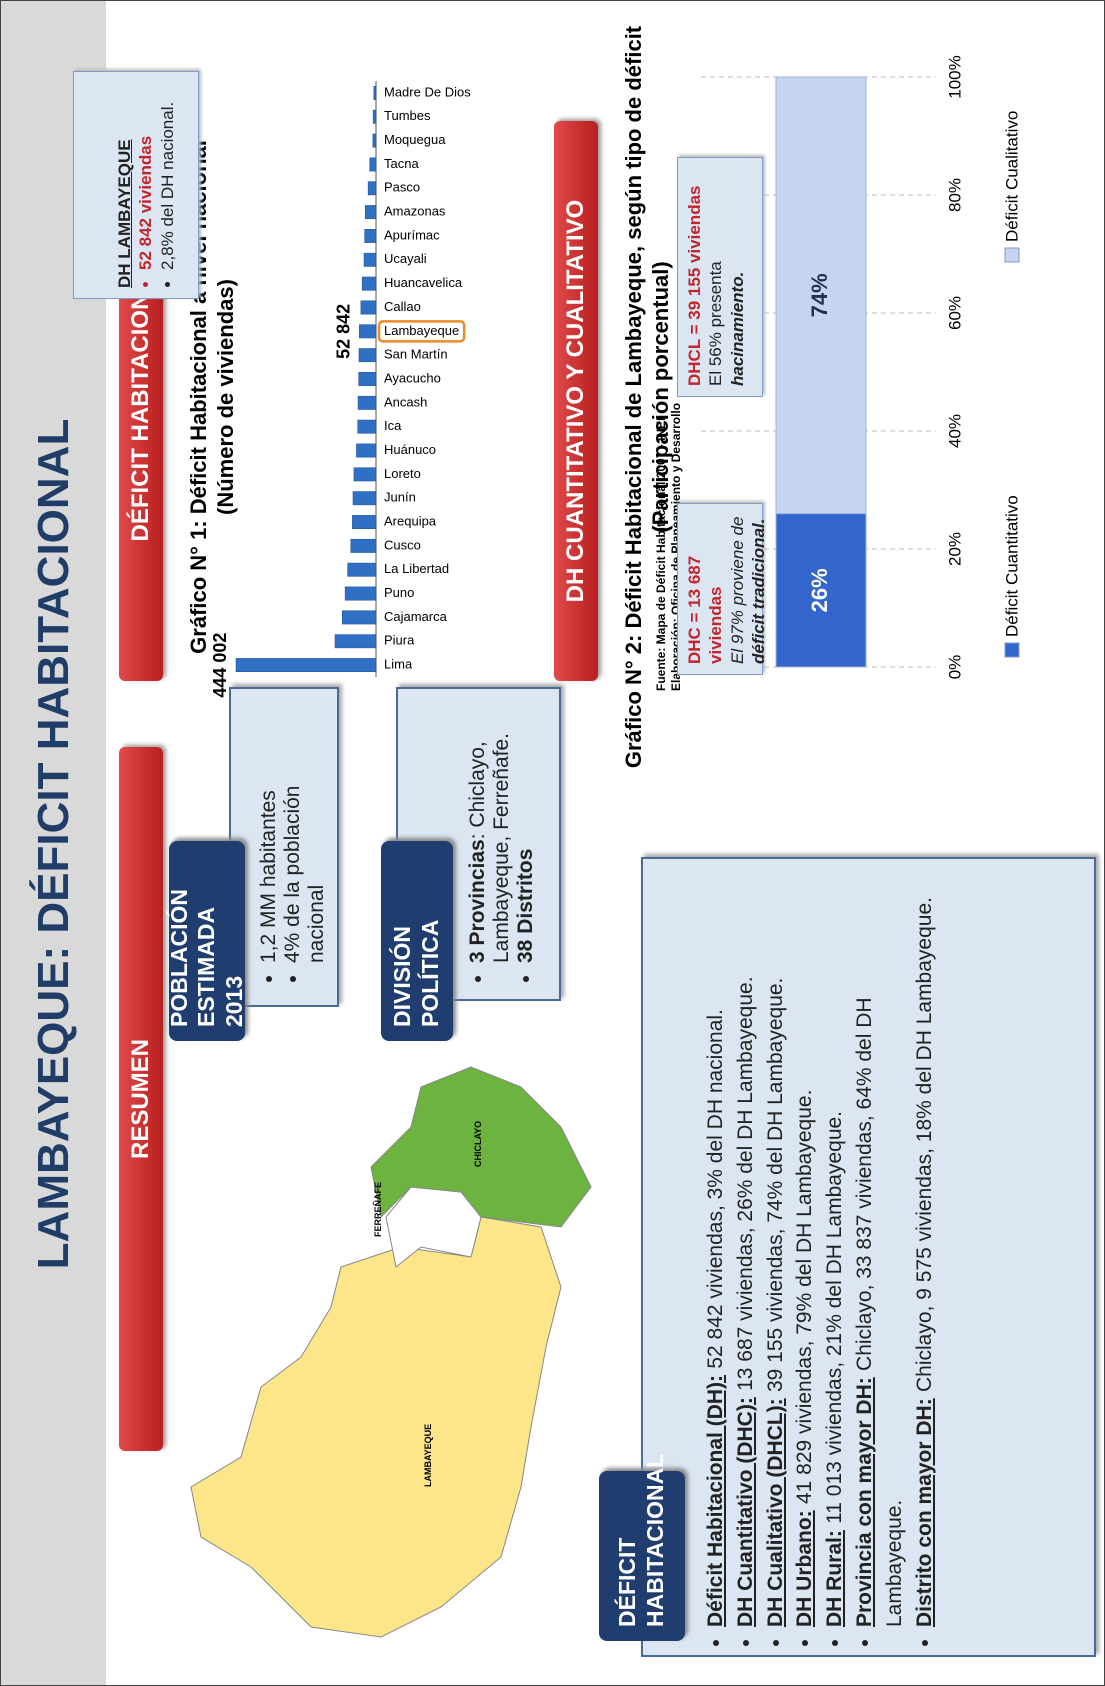 This screenshot has height=1686, width=1105. I want to click on x-tick-label: Arequipa, so click(410, 520).